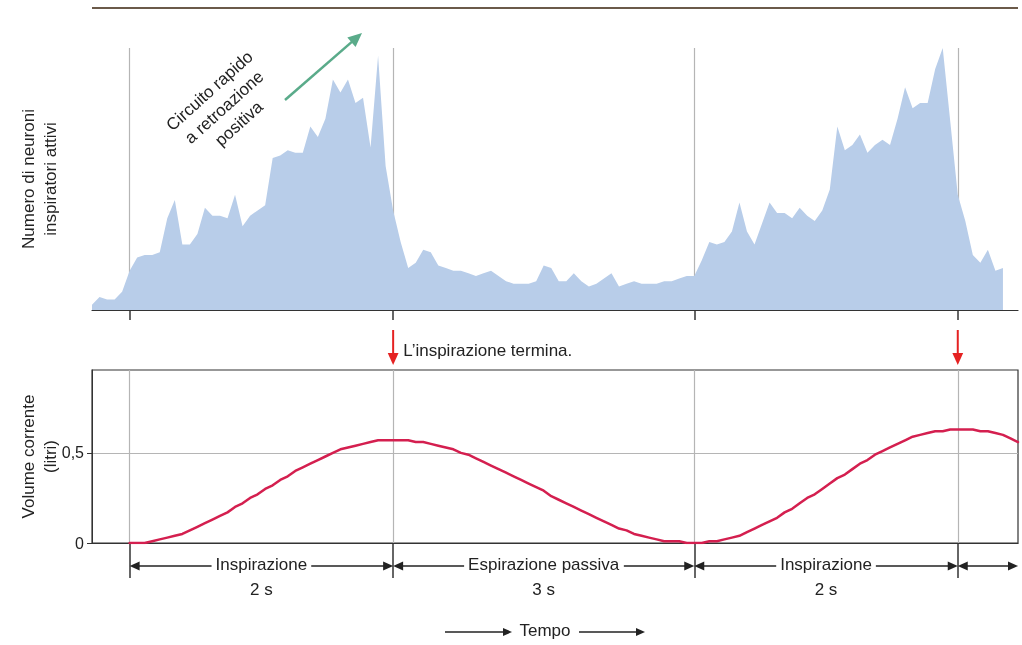  I want to click on y-axis-title: Numero di neuroni inspiratori attivi, so click(40, 179).